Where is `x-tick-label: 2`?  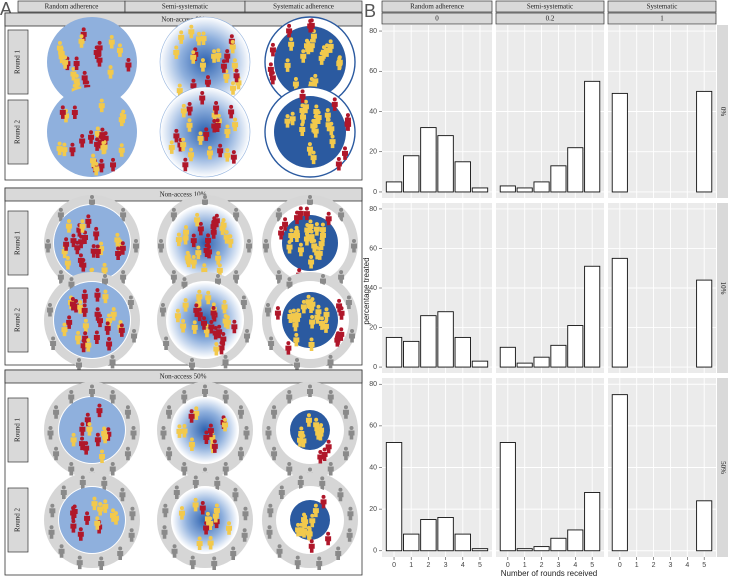 x-tick-label: 2 is located at coordinates (654, 565).